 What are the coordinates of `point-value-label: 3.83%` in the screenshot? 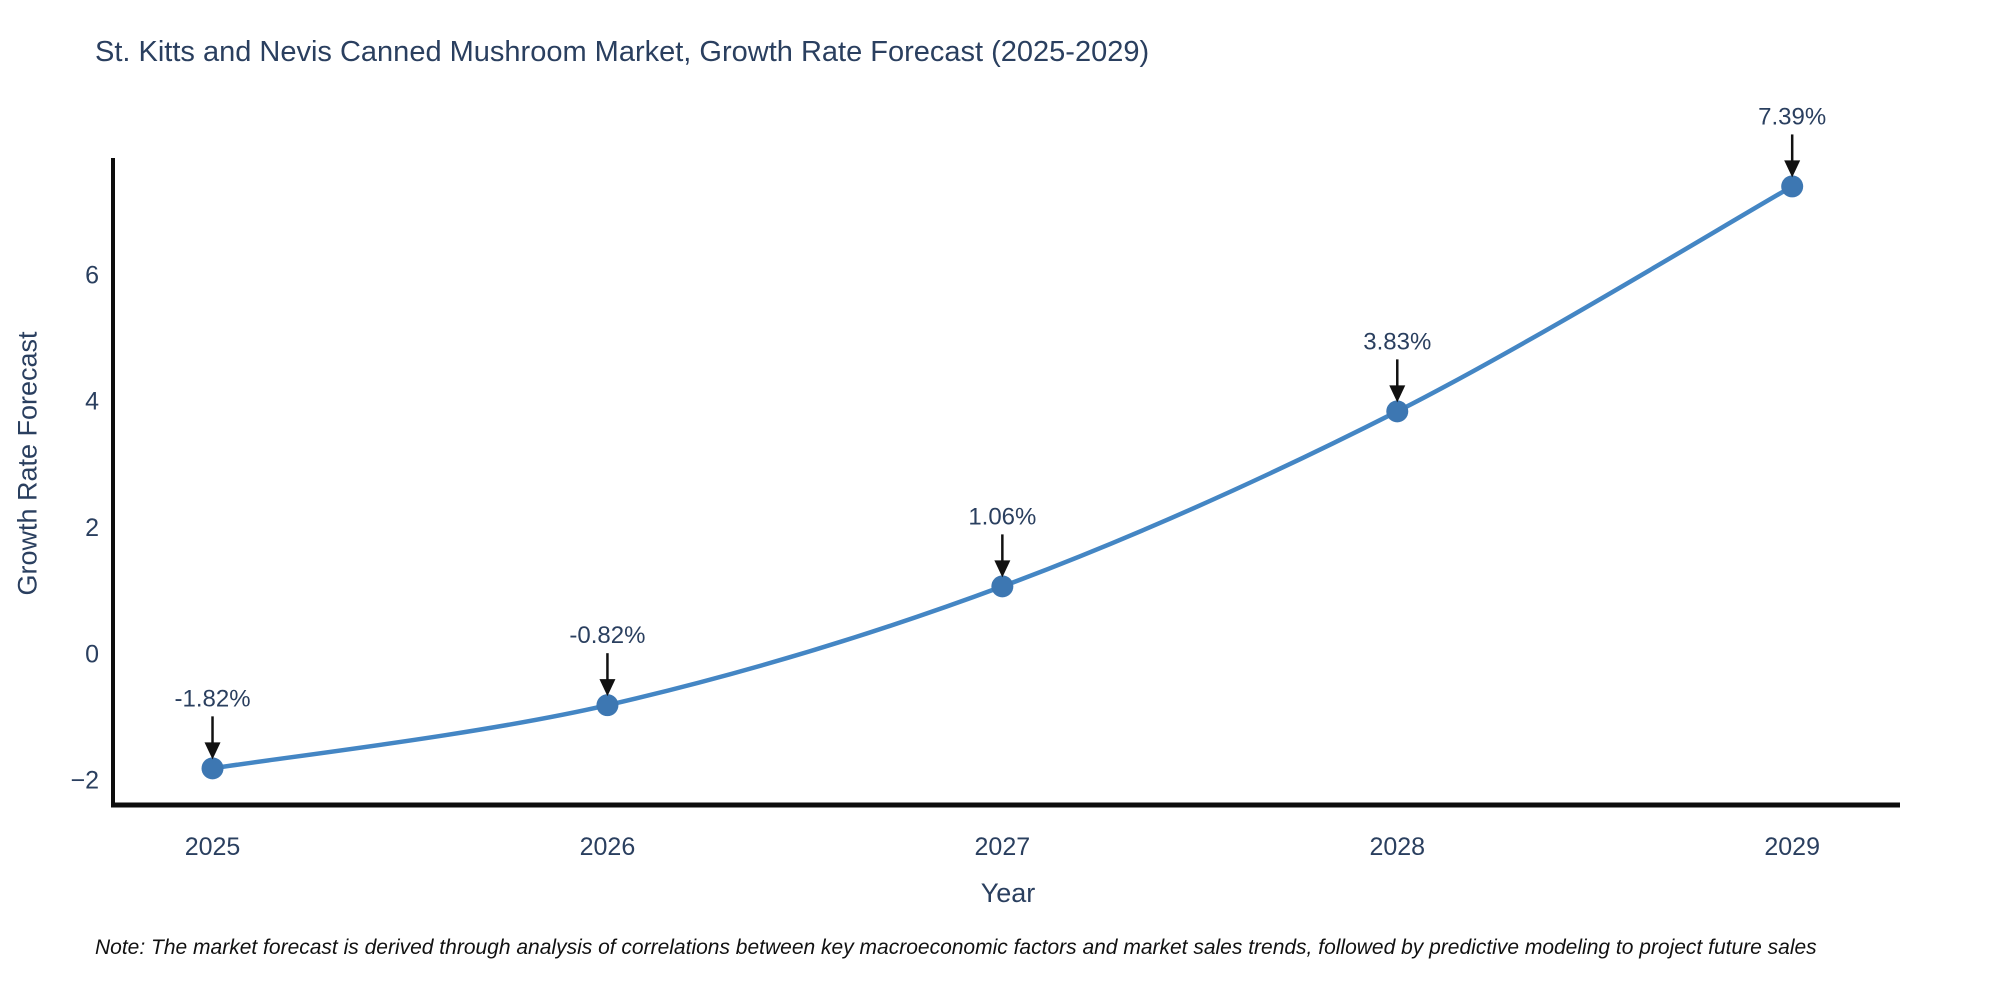 It's located at (1397, 341).